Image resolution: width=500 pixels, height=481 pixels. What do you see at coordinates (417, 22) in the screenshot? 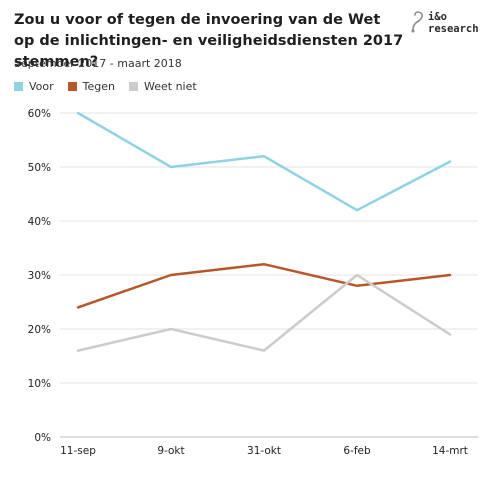
I see `logo-mark-icon` at bounding box center [417, 22].